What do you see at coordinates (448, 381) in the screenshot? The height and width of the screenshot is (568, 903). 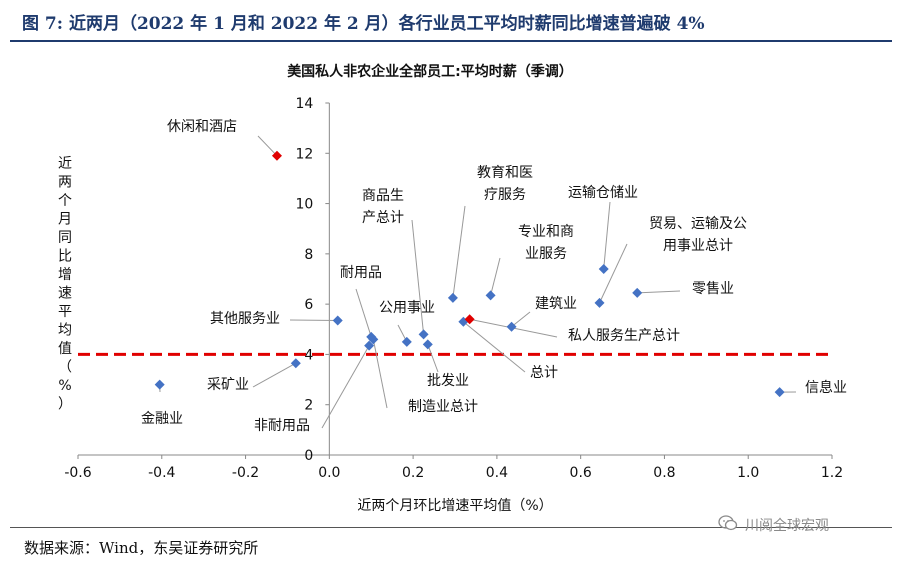 I see `point-label: 批发业` at bounding box center [448, 381].